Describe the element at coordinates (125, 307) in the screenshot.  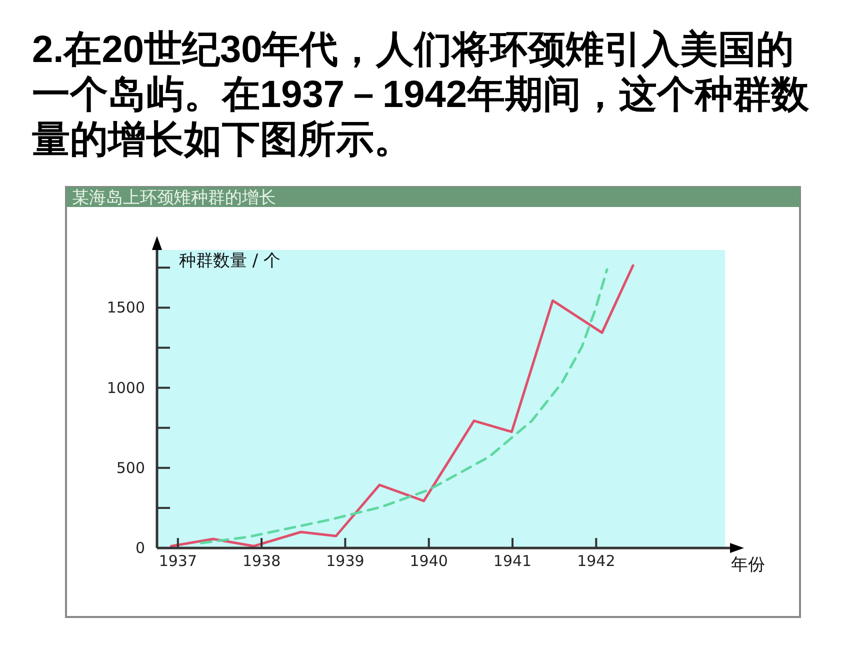
I see `y-tick-label: 1500` at that location.